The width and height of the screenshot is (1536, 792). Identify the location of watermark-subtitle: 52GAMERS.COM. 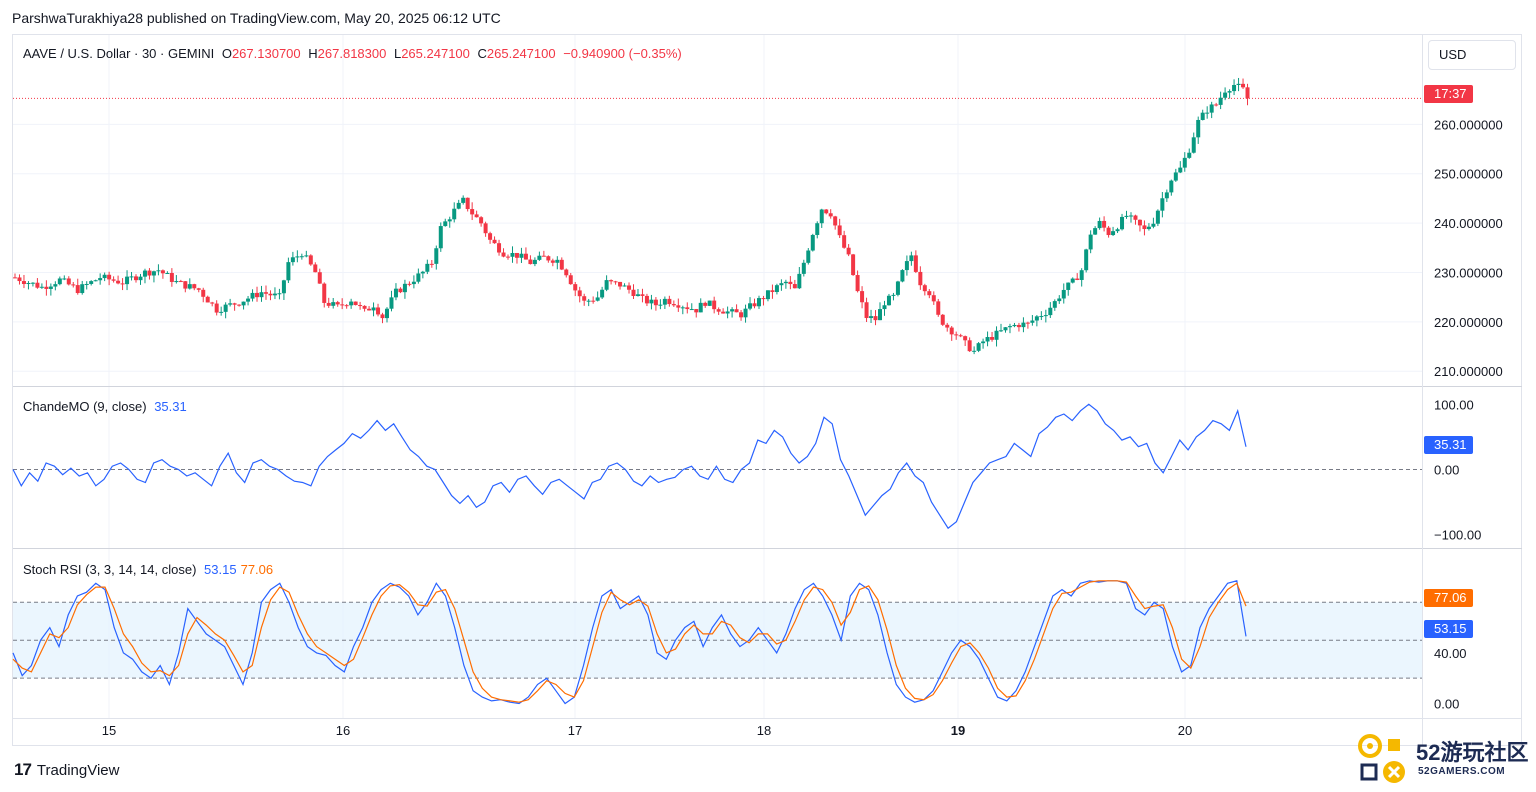
(1462, 771).